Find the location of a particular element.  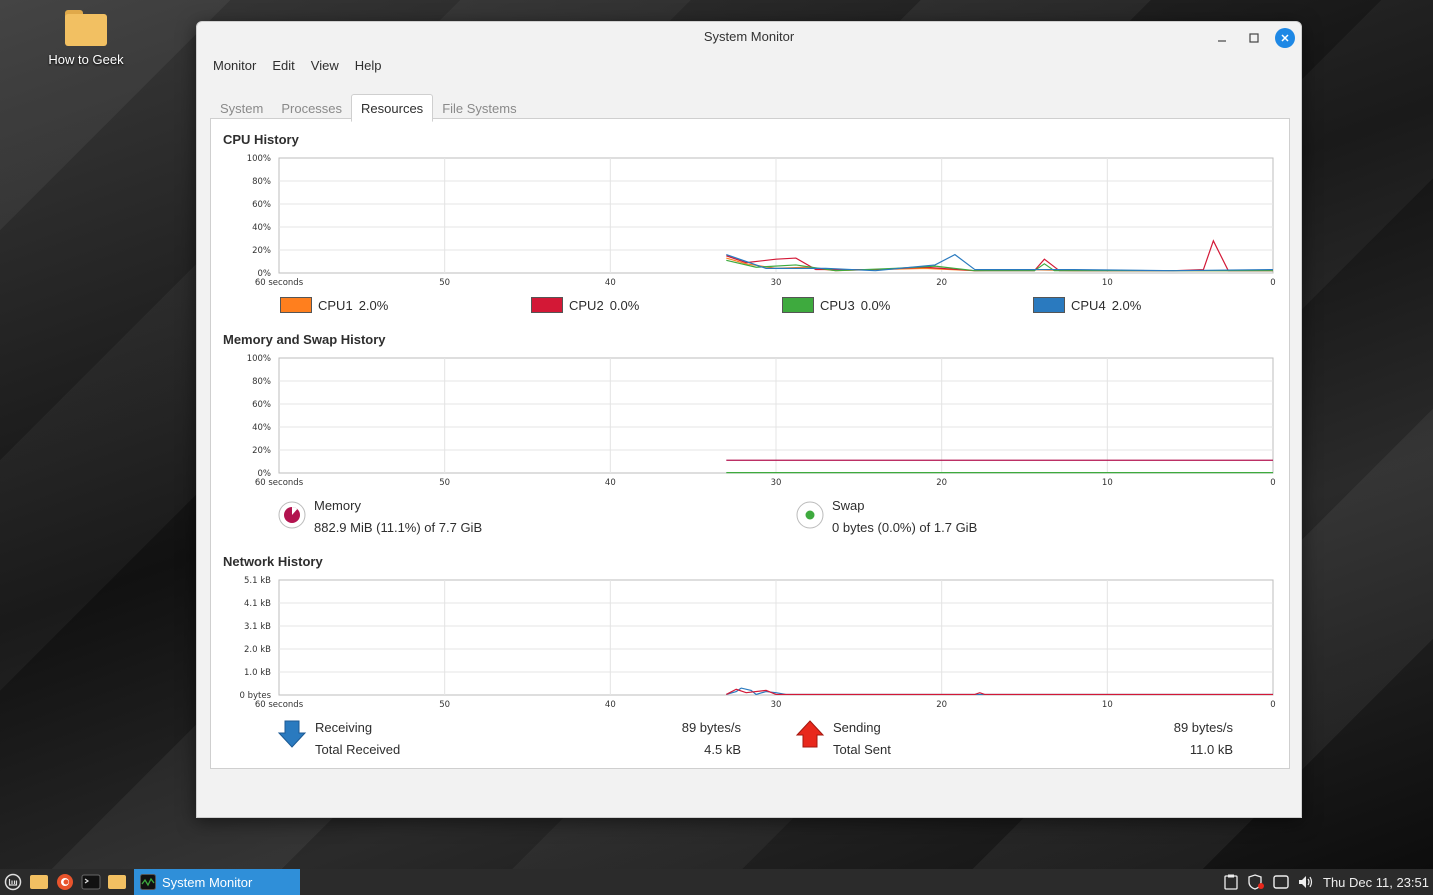

cpu1-value: 2.0% is located at coordinates (373, 305).